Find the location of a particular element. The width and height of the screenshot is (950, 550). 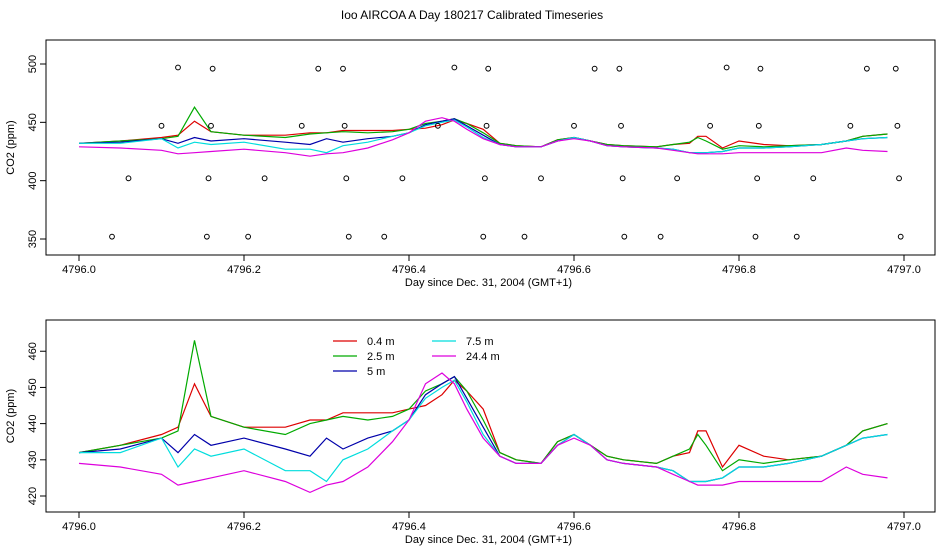

y-tick-label: 350 is located at coordinates (33, 239).